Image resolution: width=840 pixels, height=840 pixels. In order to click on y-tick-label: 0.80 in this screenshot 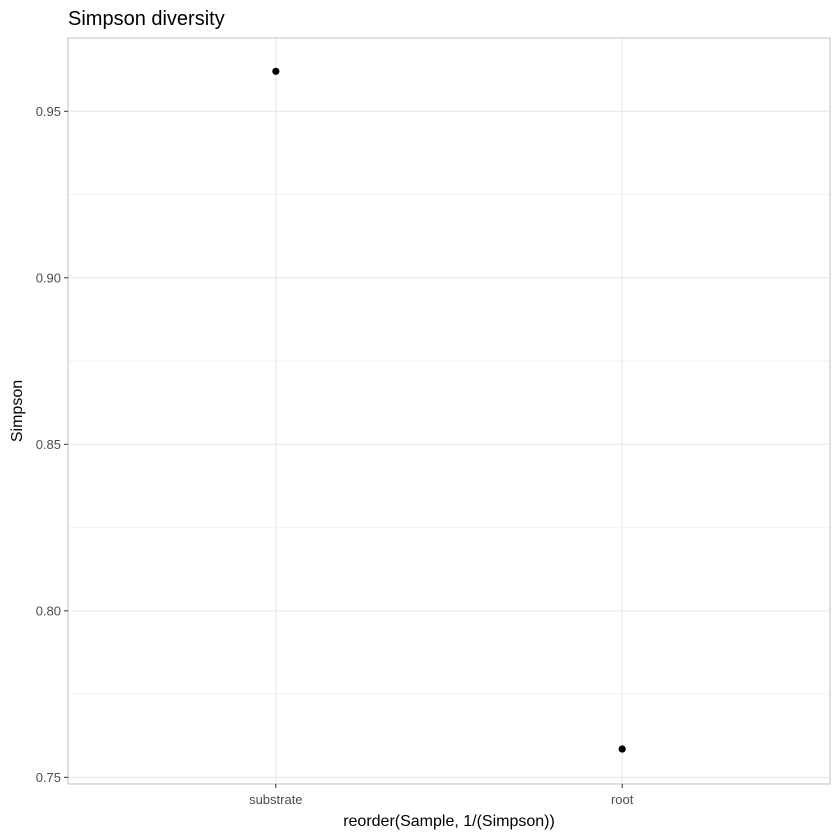, I will do `click(48, 610)`.